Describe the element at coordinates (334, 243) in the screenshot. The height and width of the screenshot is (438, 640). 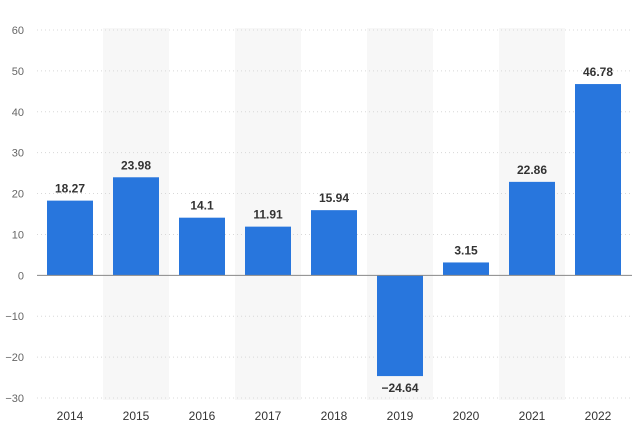
I see `bar-2018` at that location.